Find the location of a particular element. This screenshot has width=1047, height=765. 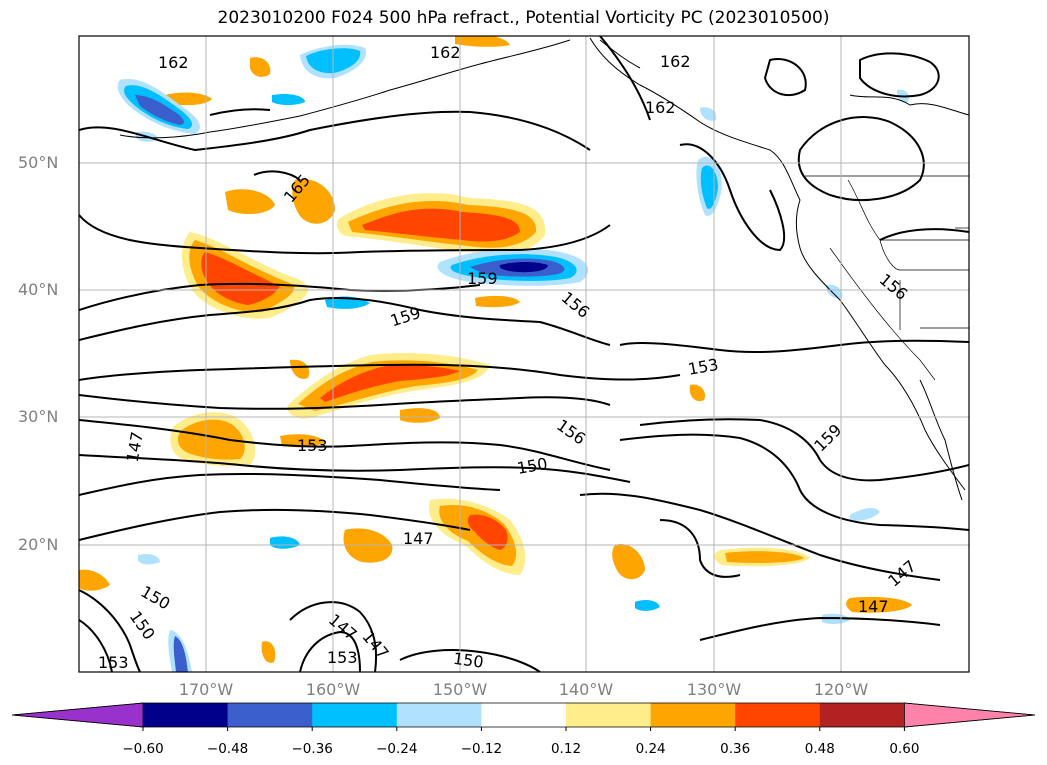

colorbar-tick-label: 0.12 is located at coordinates (566, 749).